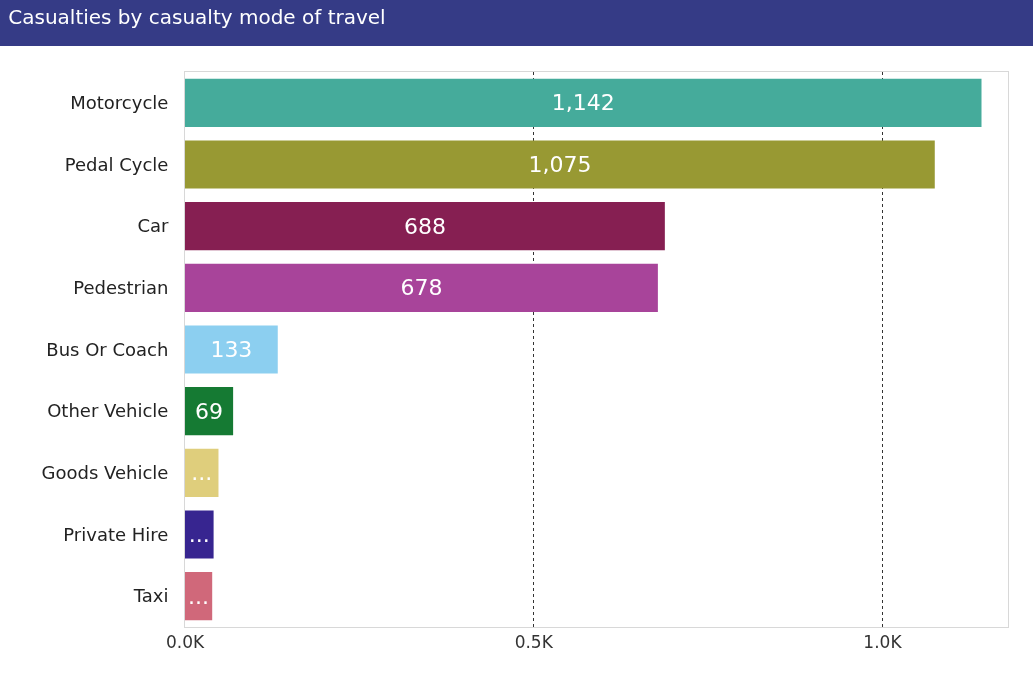 Image resolution: width=1033 pixels, height=677 pixels. I want to click on data-label: 1,142, so click(583, 103).